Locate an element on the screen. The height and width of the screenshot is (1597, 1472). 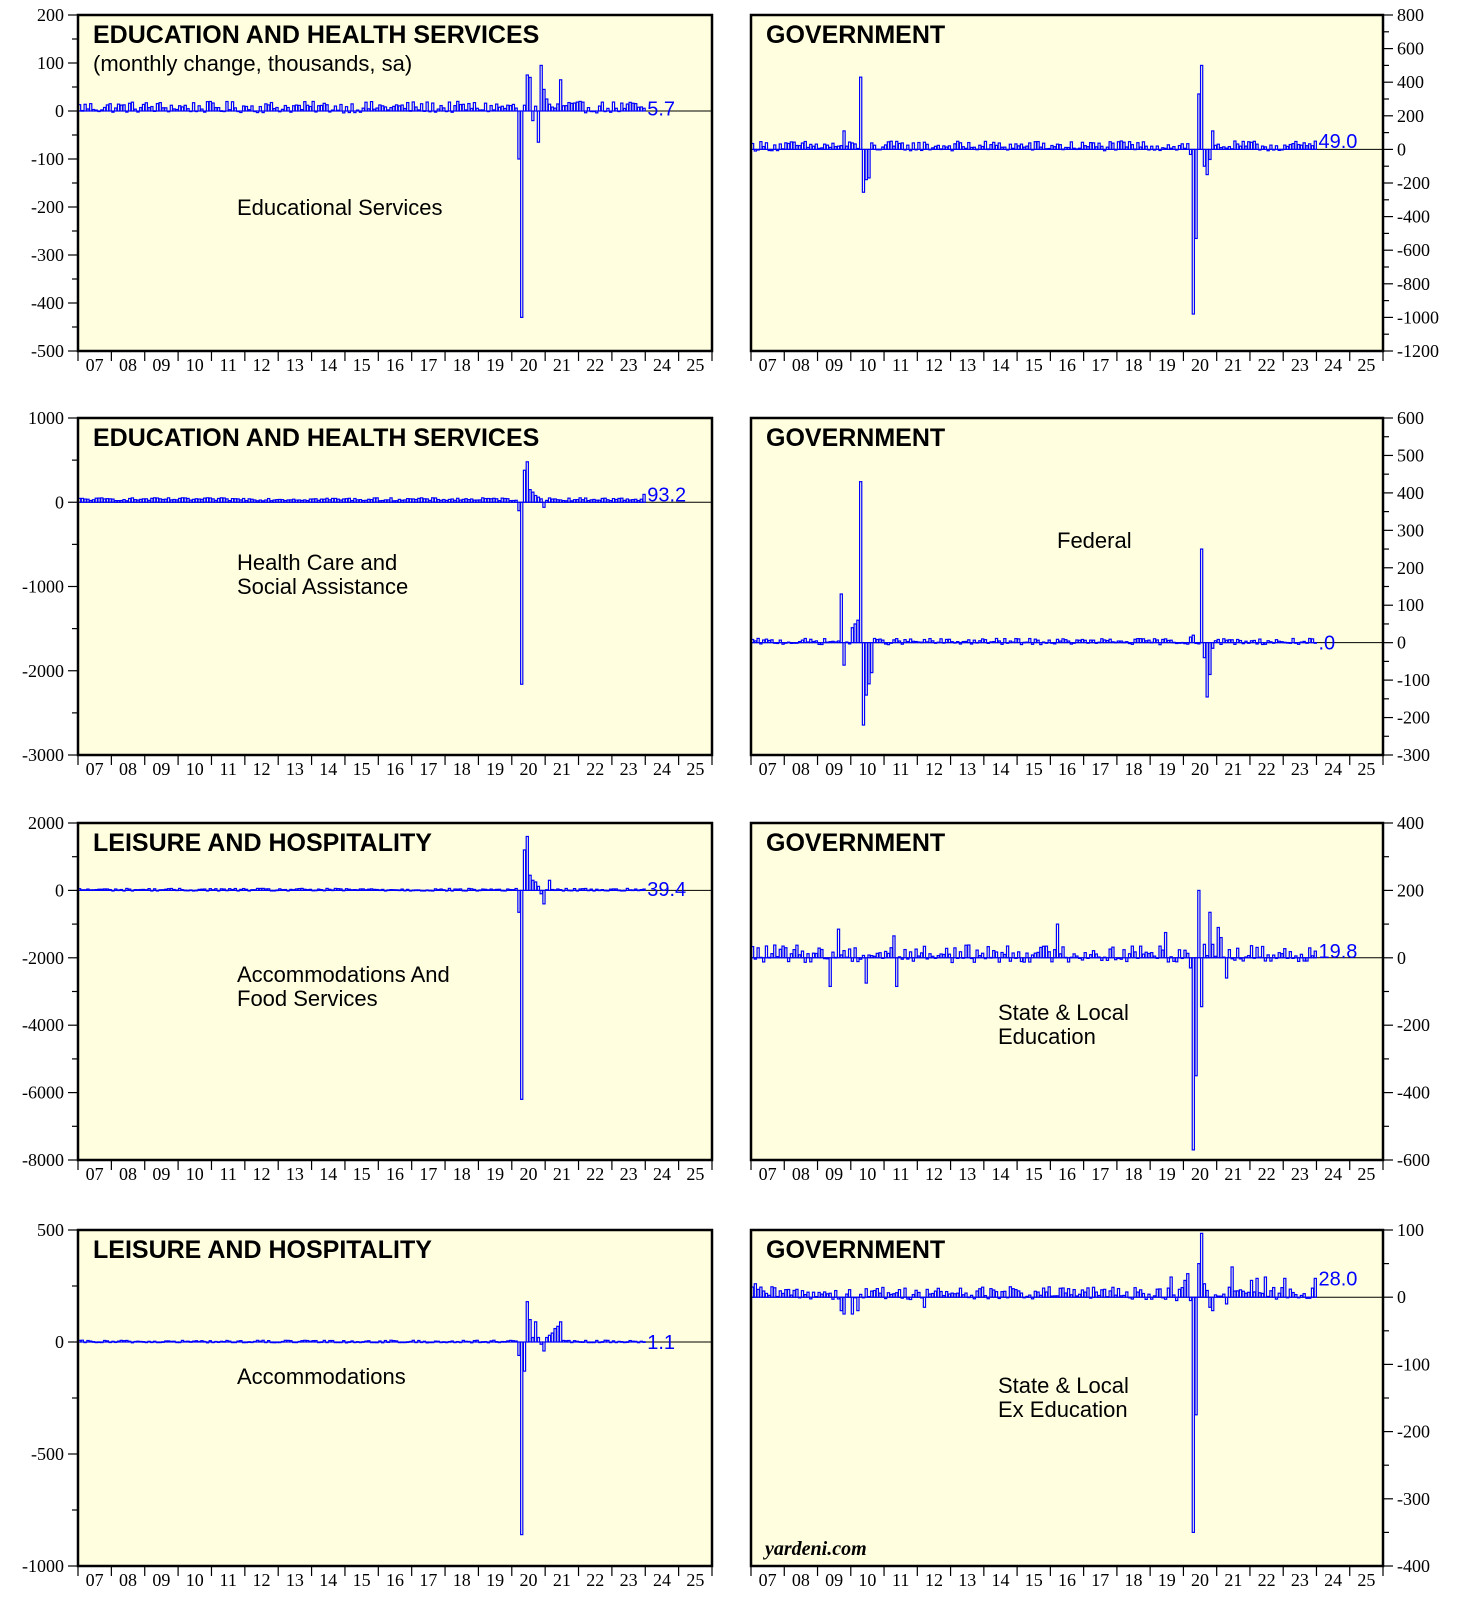
x-tick-label: 15 is located at coordinates (362, 769).